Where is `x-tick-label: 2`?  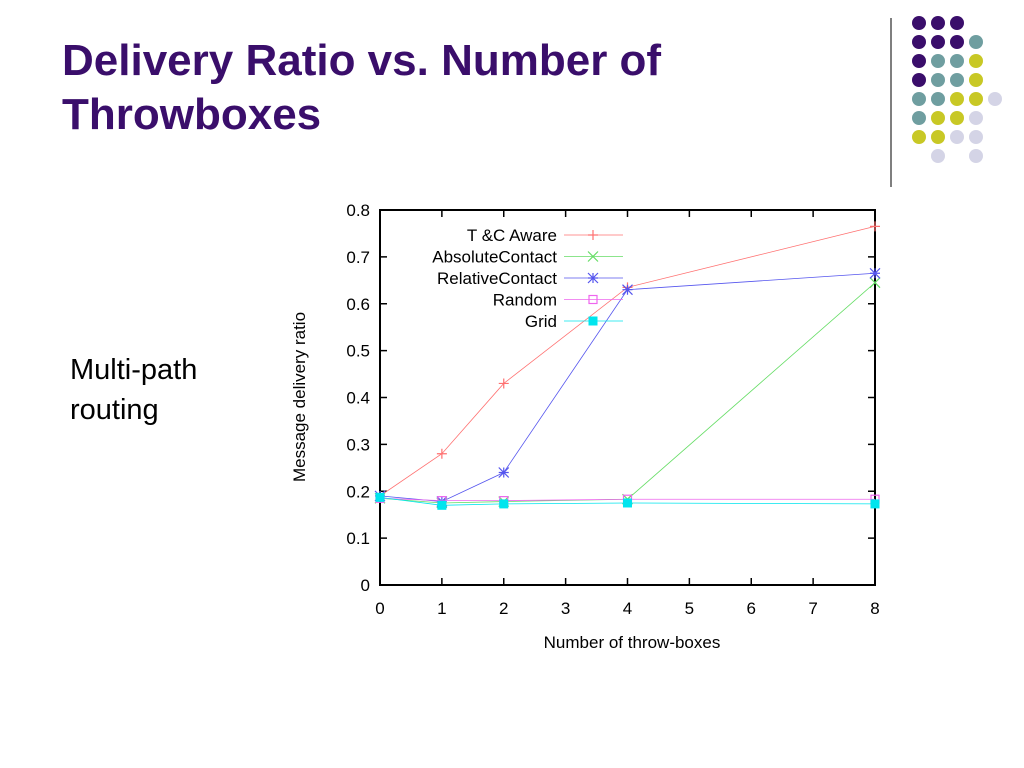
x-tick-label: 2 is located at coordinates (503, 608).